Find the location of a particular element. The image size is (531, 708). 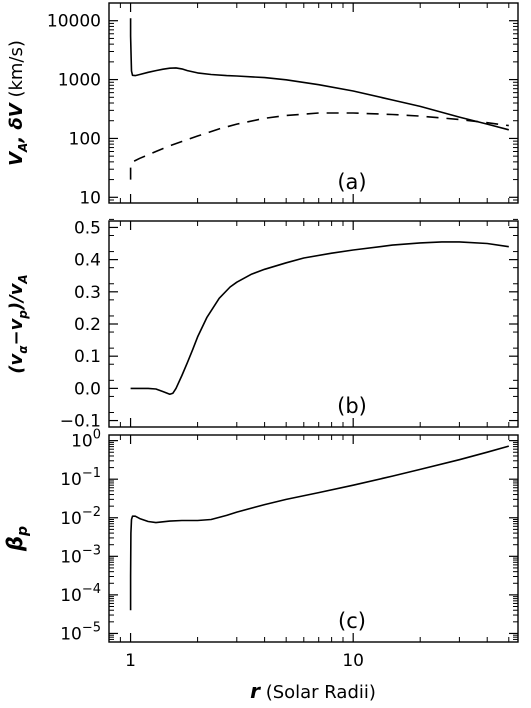

y-tick-label: 0.5 is located at coordinates (87, 228).